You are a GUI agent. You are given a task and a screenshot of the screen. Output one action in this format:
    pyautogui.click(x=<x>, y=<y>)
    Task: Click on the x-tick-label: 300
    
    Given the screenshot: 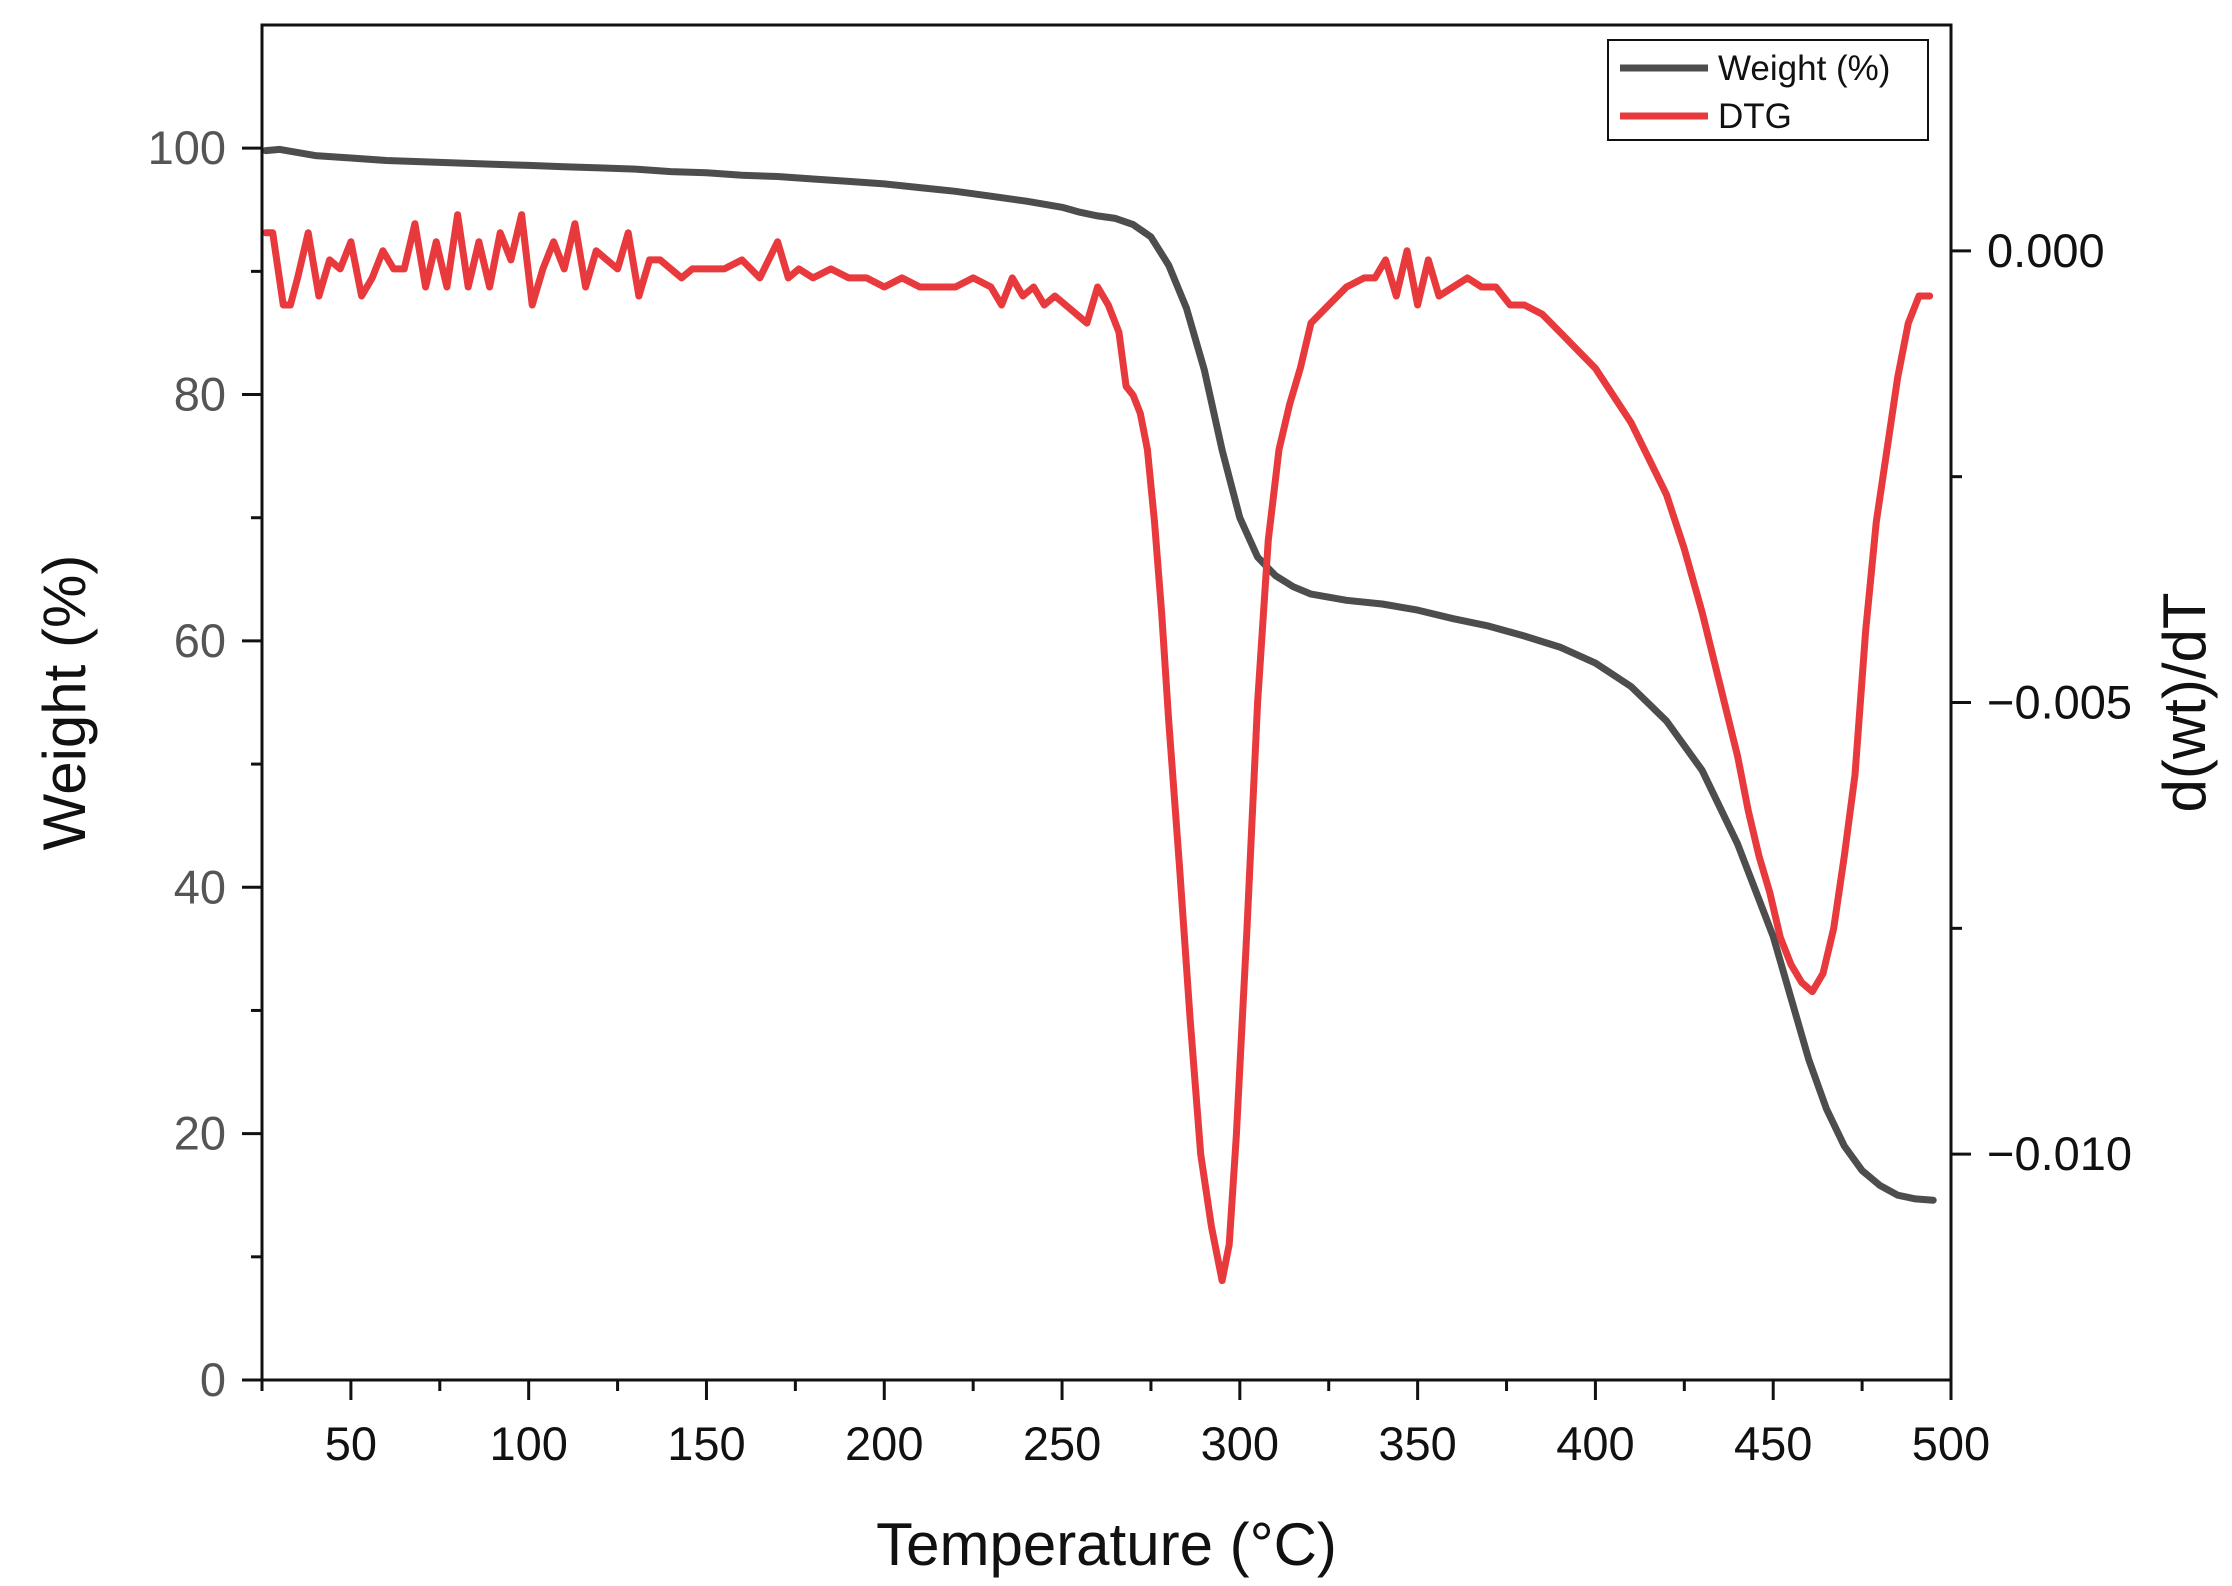 What is the action you would take?
    pyautogui.click(x=1240, y=1443)
    